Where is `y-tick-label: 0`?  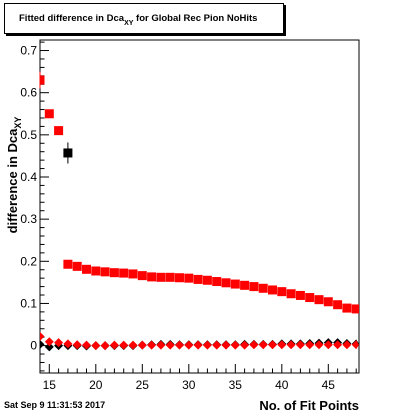
y-tick-label: 0 is located at coordinates (33, 346).